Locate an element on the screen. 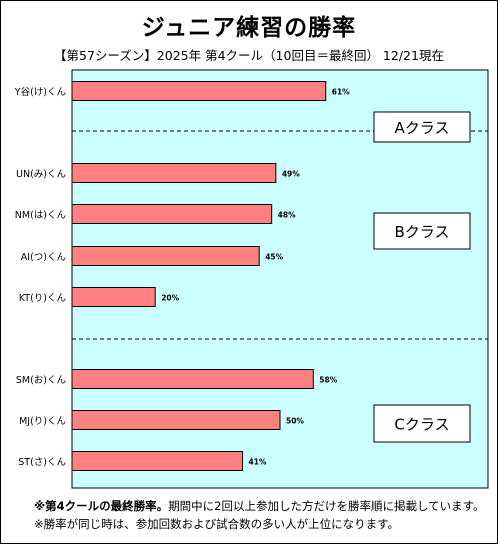 This screenshot has width=498, height=544. value-label: 20% is located at coordinates (170, 298).